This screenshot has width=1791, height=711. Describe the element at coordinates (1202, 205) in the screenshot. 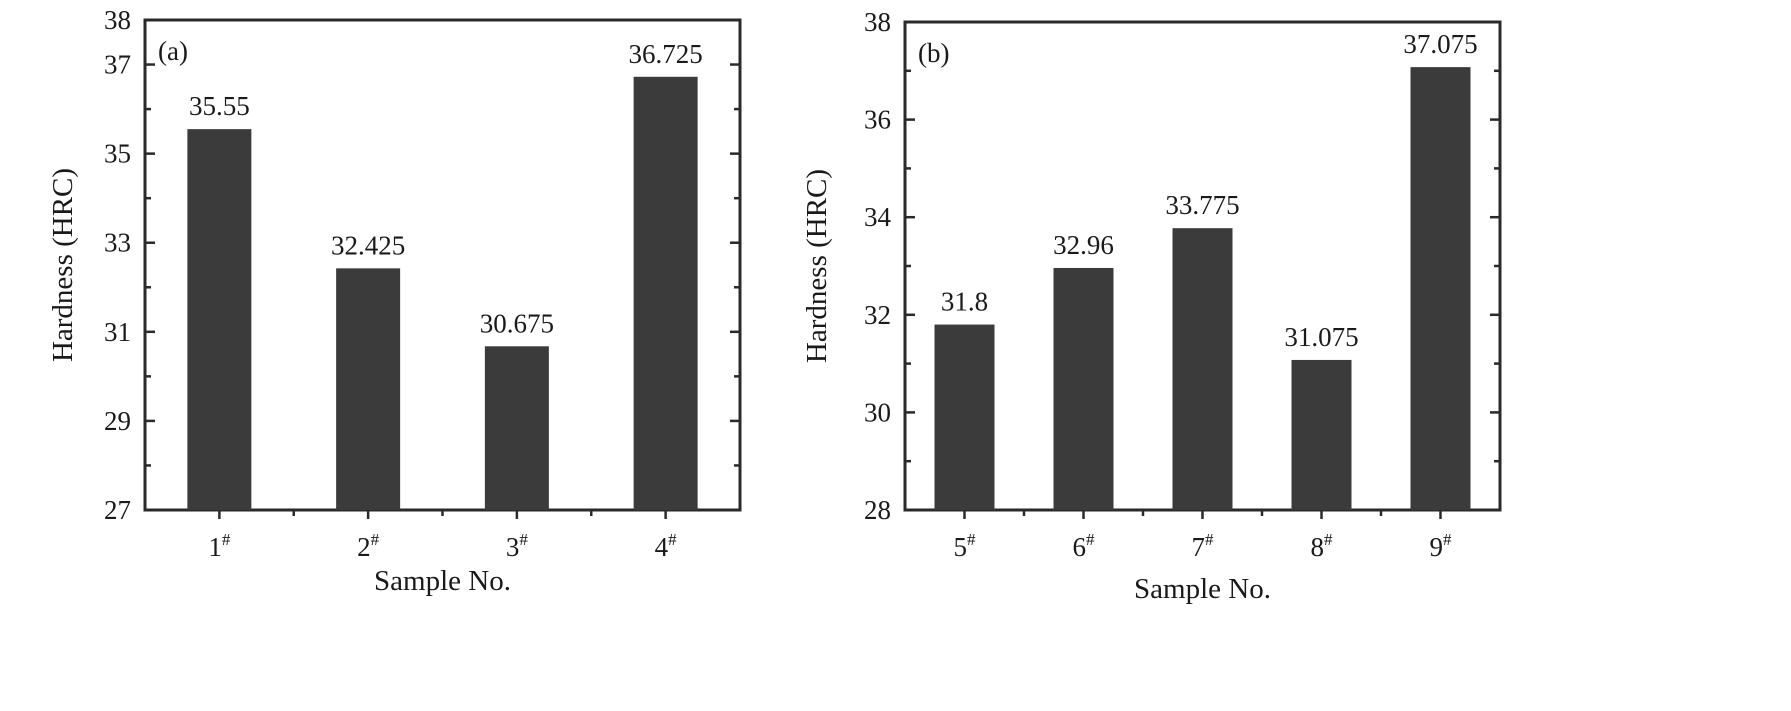

I see `data-label-7#: 33.775` at that location.